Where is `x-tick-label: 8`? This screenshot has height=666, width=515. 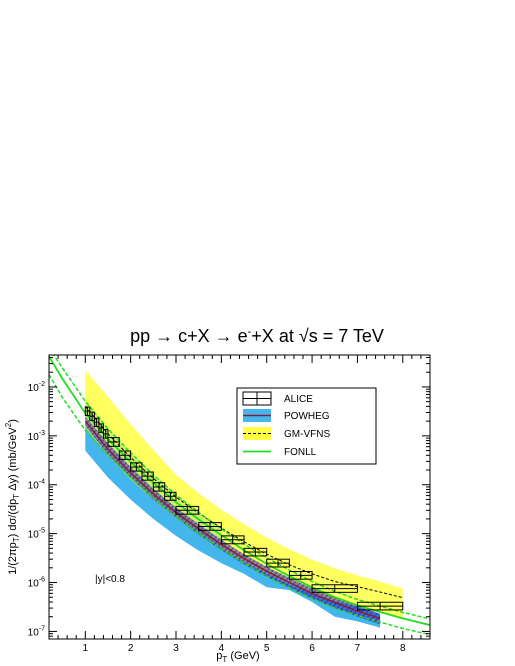
x-tick-label: 8 is located at coordinates (403, 648).